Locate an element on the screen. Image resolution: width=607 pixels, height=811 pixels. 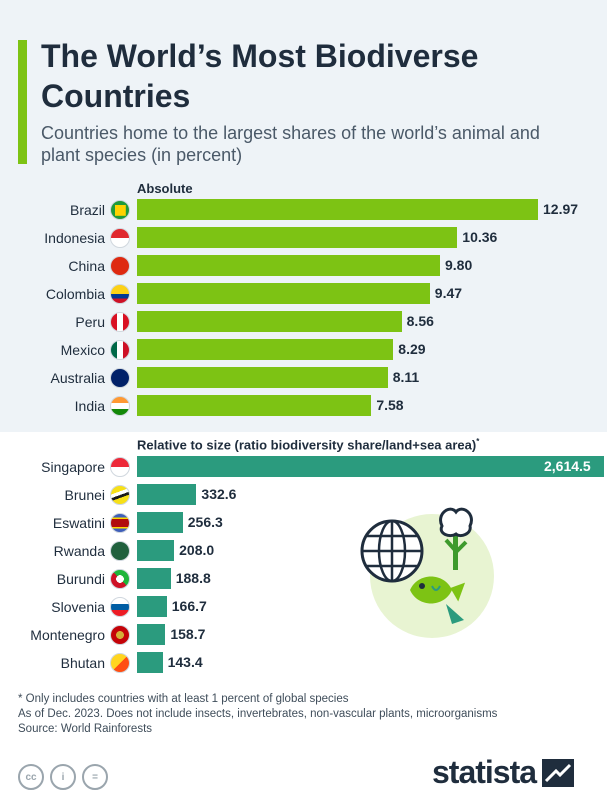
globe-tree-fish-illustration is located at coordinates (427, 572).